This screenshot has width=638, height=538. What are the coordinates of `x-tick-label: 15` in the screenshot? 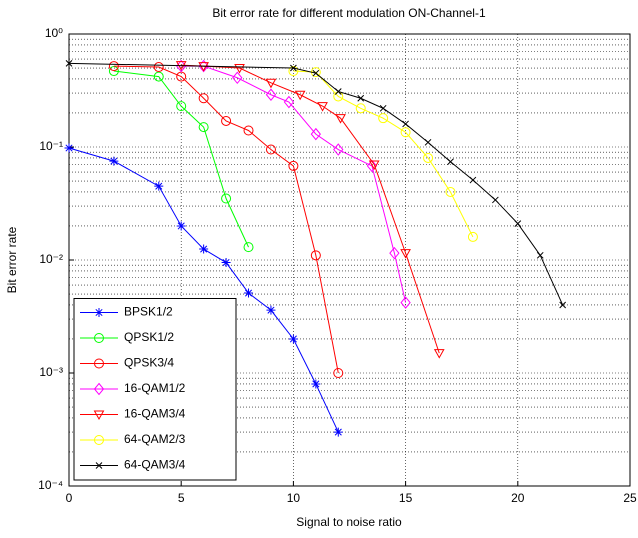 It's located at (406, 498).